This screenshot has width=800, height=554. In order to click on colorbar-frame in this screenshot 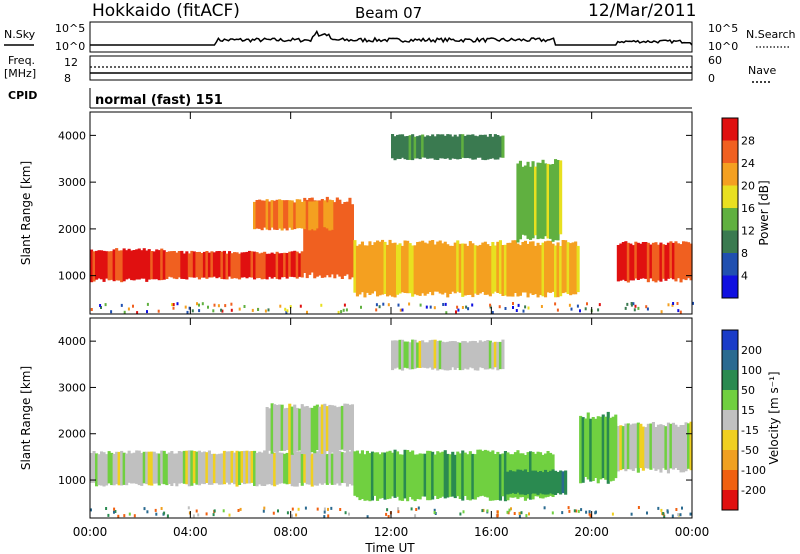, I will do `click(730, 208)`.